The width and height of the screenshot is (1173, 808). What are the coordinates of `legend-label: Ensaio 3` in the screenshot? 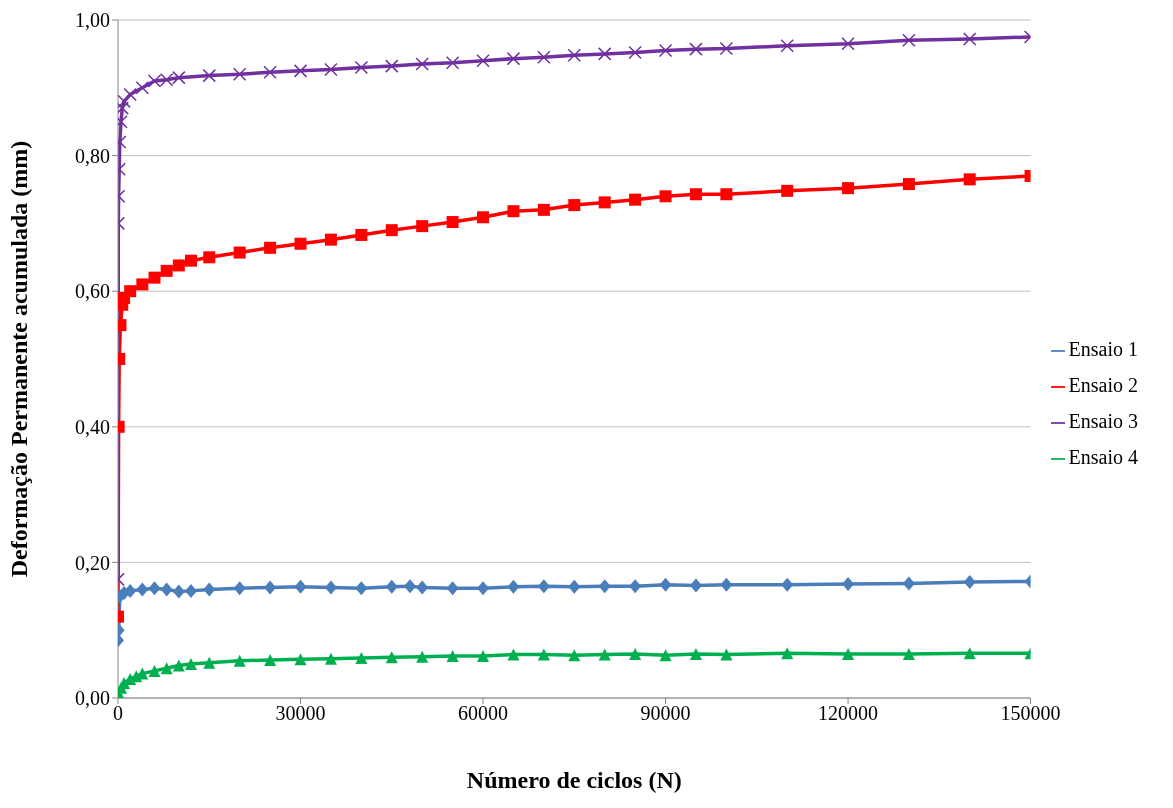 It's located at (1103, 421).